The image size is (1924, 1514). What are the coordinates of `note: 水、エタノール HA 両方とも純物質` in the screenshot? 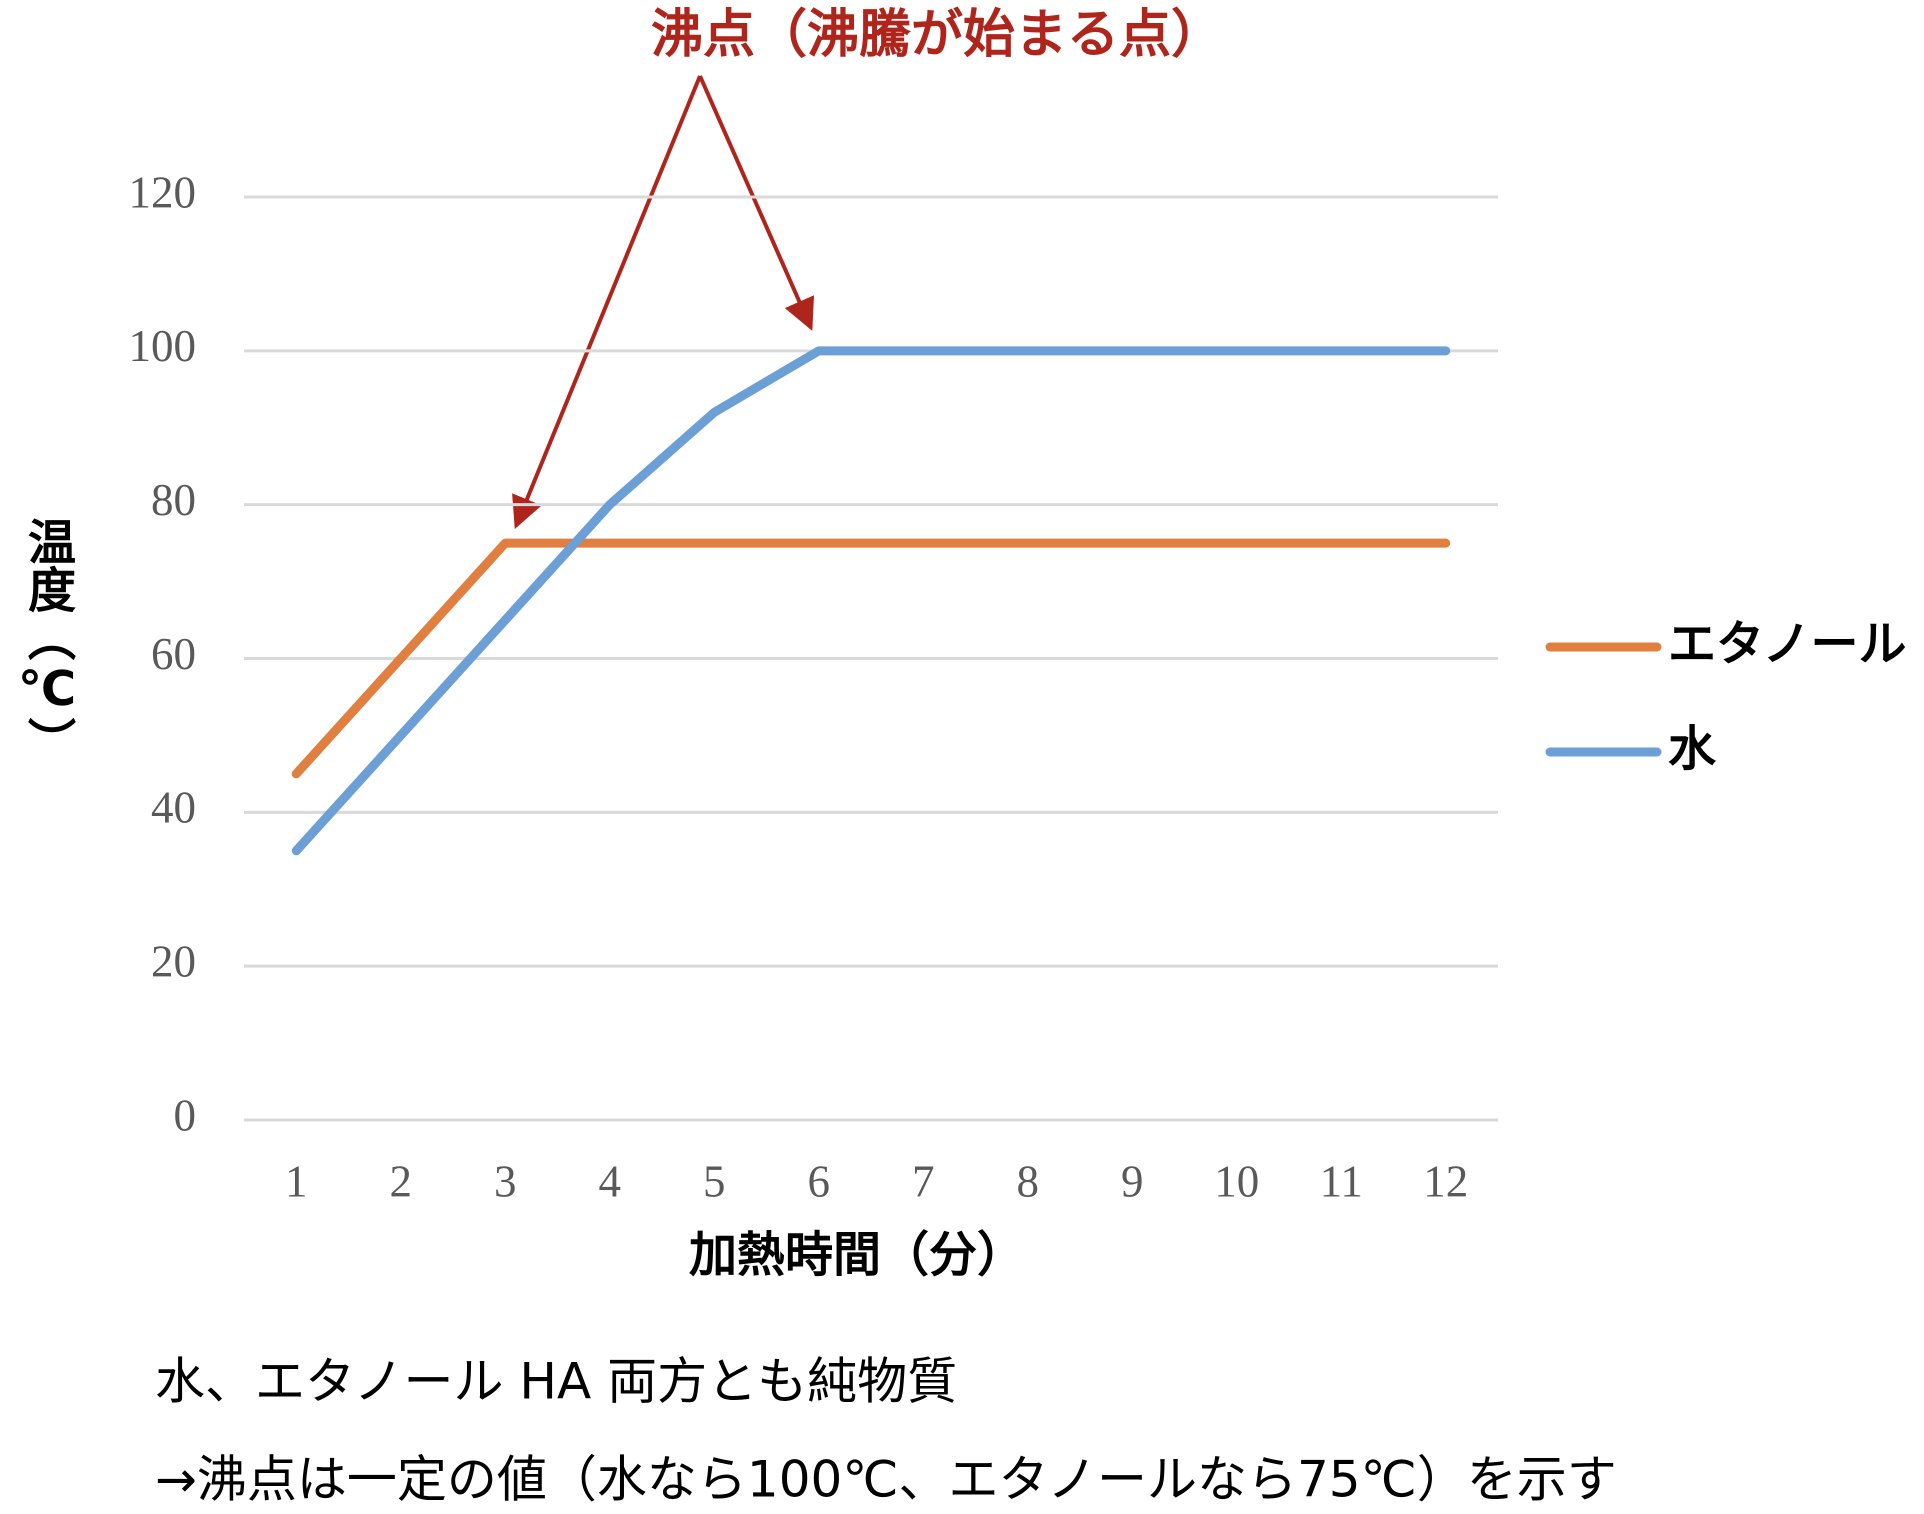 It's located at (556, 1382).